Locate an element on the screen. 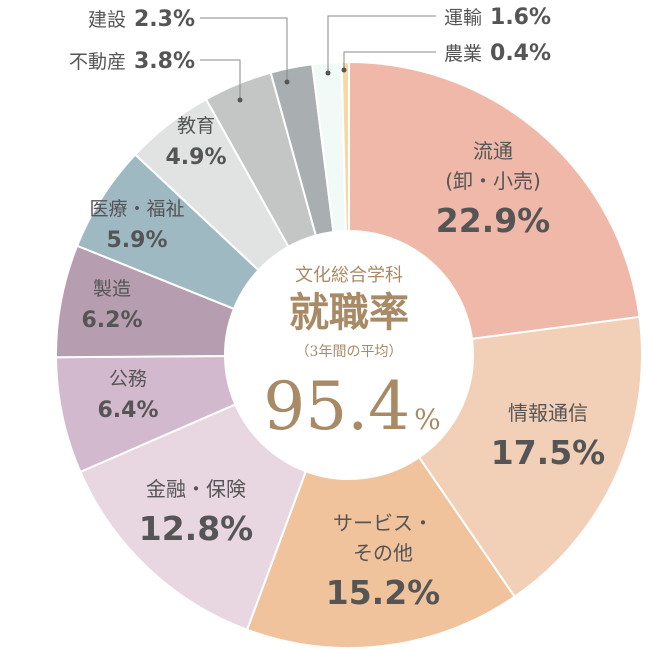 The width and height of the screenshot is (650, 650). slice-1-value: 17.5% is located at coordinates (548, 452).